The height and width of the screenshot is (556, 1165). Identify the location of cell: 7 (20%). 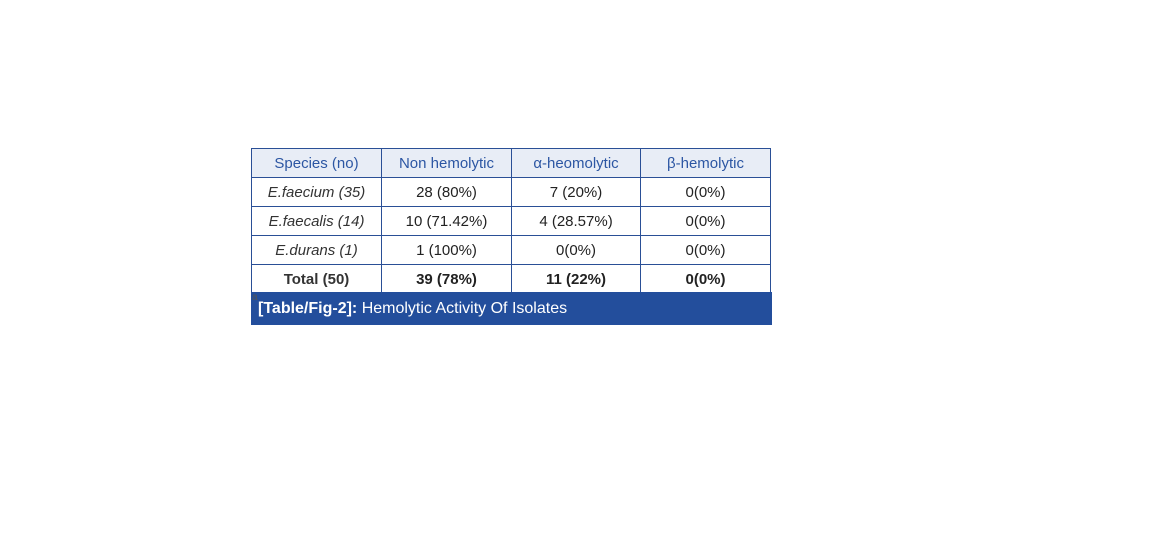
(576, 192).